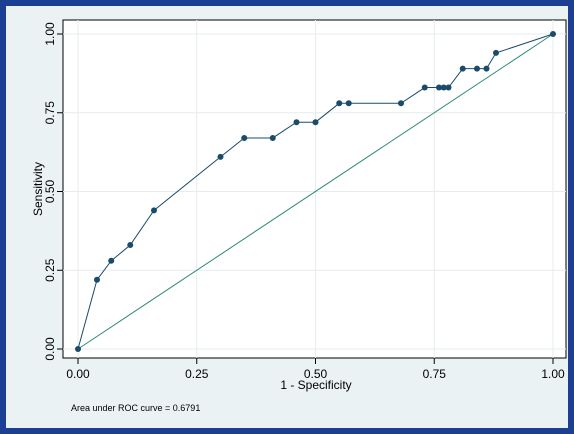 Image resolution: width=574 pixels, height=434 pixels. I want to click on x-tick-label: 0.00, so click(78, 374).